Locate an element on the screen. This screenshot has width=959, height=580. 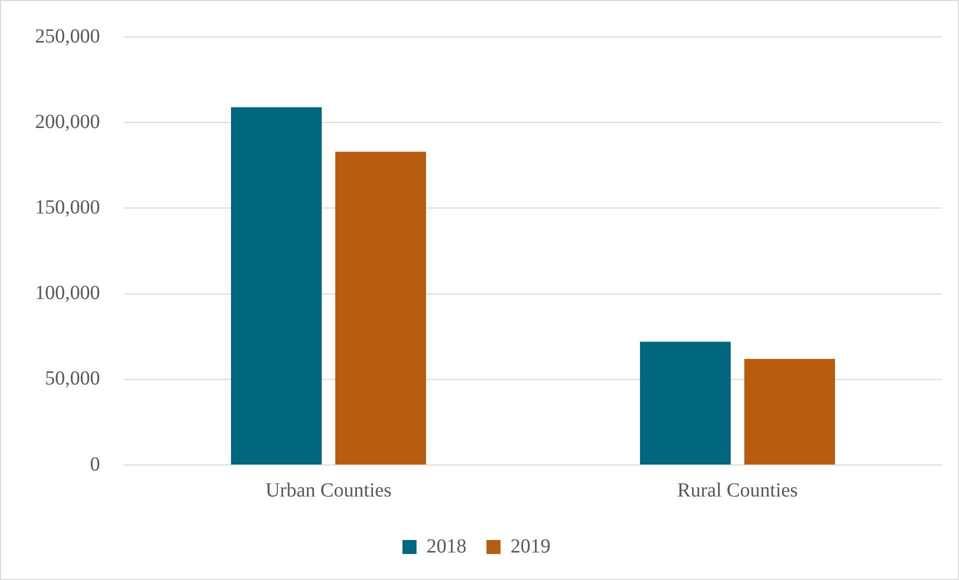
legend-label: 2018 is located at coordinates (446, 546).